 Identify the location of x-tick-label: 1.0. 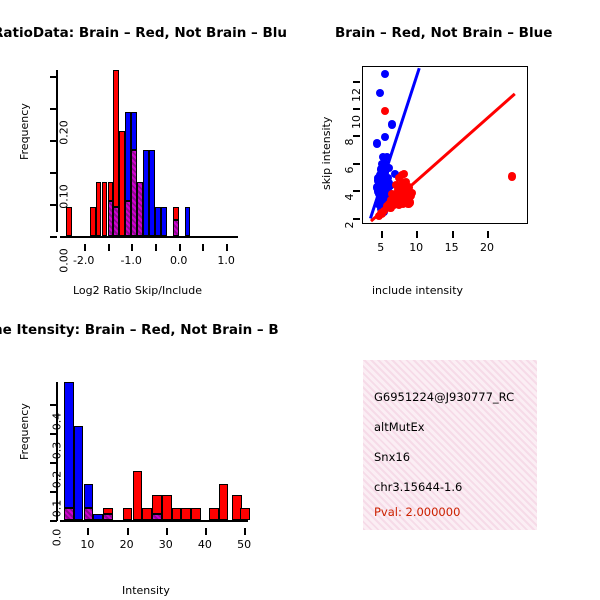
(226, 260).